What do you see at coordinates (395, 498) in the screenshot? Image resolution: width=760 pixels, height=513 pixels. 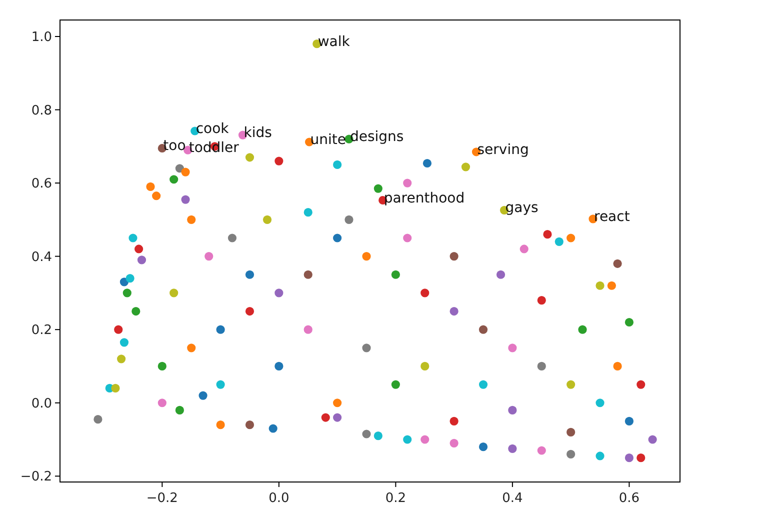 I see `x-tick-label: 0.2` at bounding box center [395, 498].